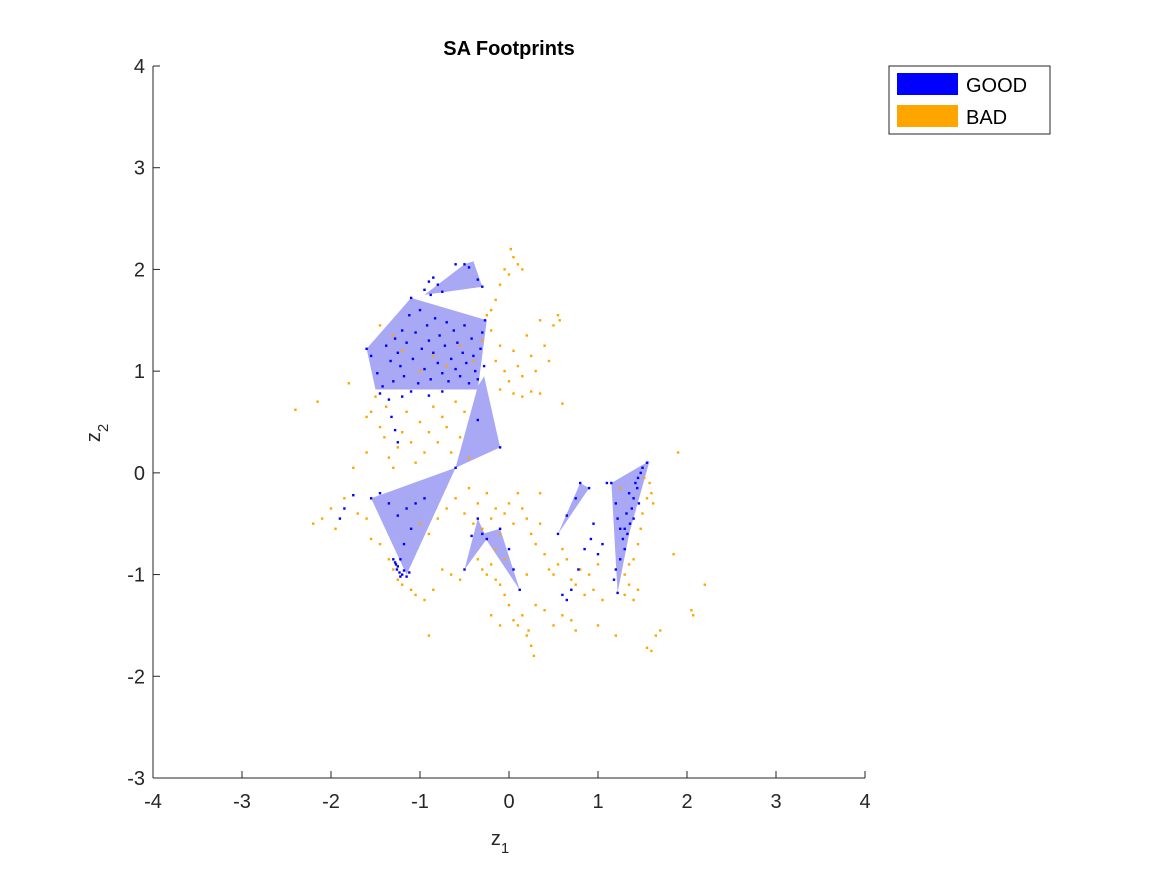 The width and height of the screenshot is (1167, 875). What do you see at coordinates (103, 428) in the screenshot?
I see `y-axis-label-sub: 2` at bounding box center [103, 428].